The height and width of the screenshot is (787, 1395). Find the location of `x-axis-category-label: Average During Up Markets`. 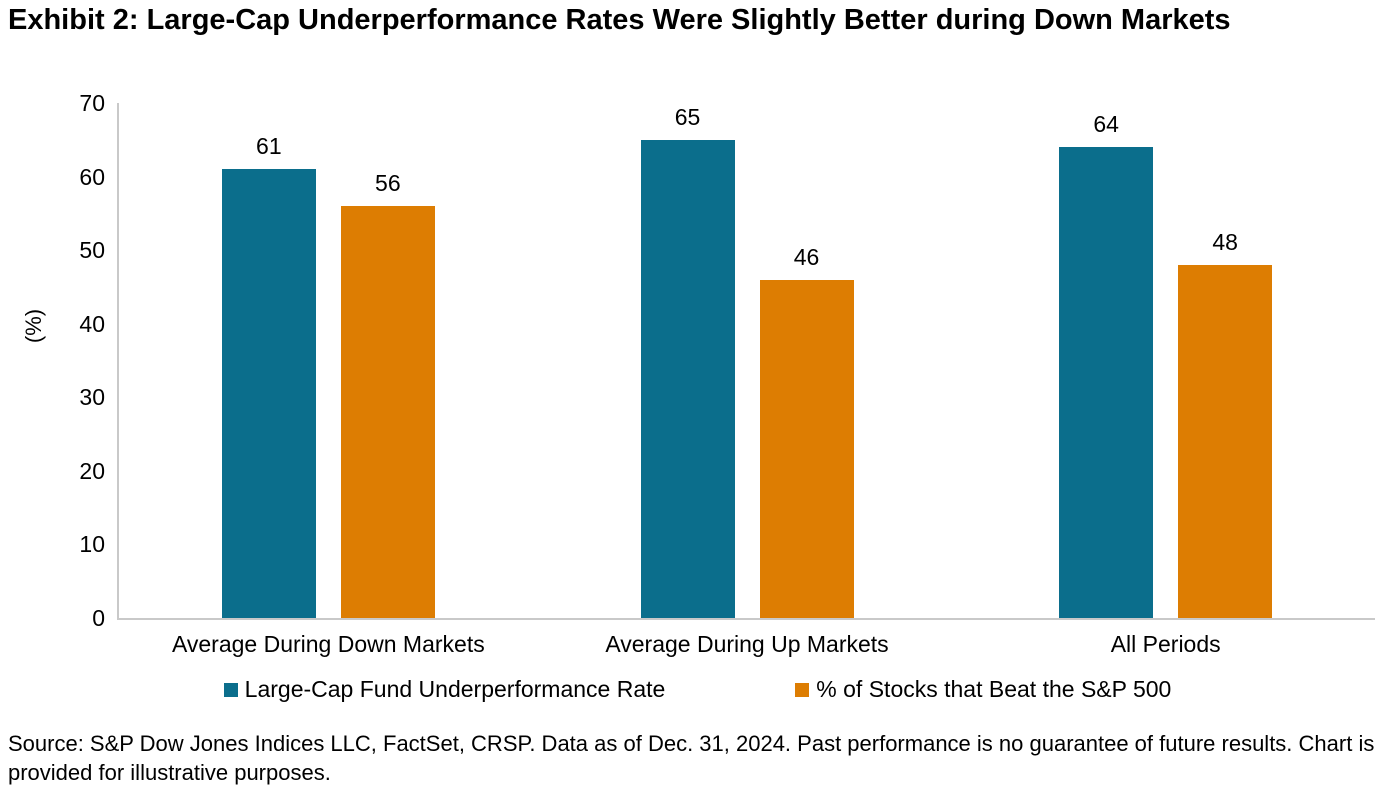

x-axis-category-label: Average During Up Markets is located at coordinates (747, 644).